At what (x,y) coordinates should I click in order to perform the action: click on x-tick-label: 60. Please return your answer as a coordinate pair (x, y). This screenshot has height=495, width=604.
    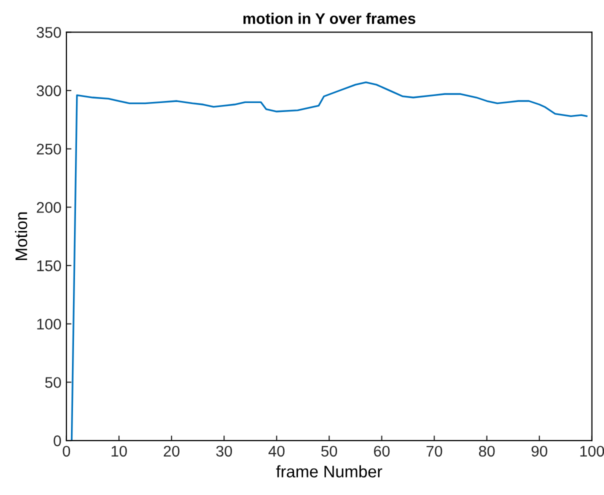
    Looking at the image, I should click on (382, 451).